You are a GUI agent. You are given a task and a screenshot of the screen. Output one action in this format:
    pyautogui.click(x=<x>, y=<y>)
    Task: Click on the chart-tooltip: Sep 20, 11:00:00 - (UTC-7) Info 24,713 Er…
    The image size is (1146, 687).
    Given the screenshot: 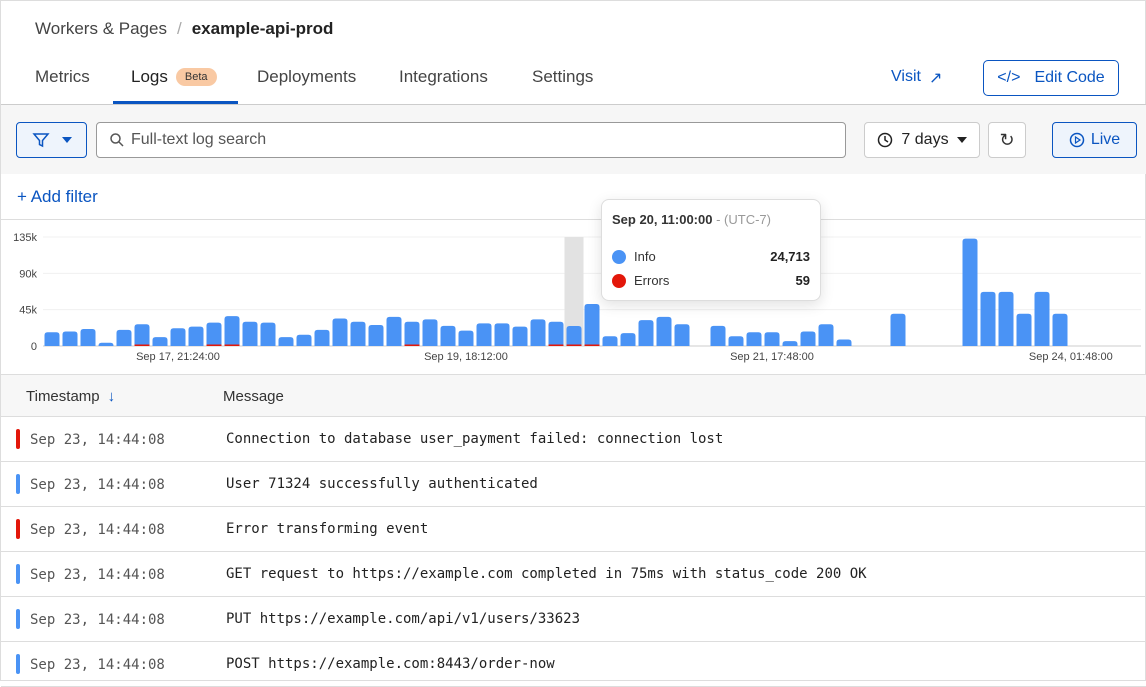 What is the action you would take?
    pyautogui.click(x=711, y=250)
    